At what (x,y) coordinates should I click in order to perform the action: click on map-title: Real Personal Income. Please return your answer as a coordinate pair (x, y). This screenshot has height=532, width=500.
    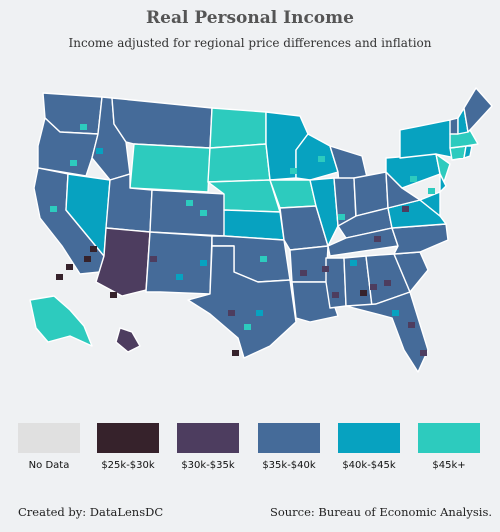
    Looking at the image, I should click on (250, 18).